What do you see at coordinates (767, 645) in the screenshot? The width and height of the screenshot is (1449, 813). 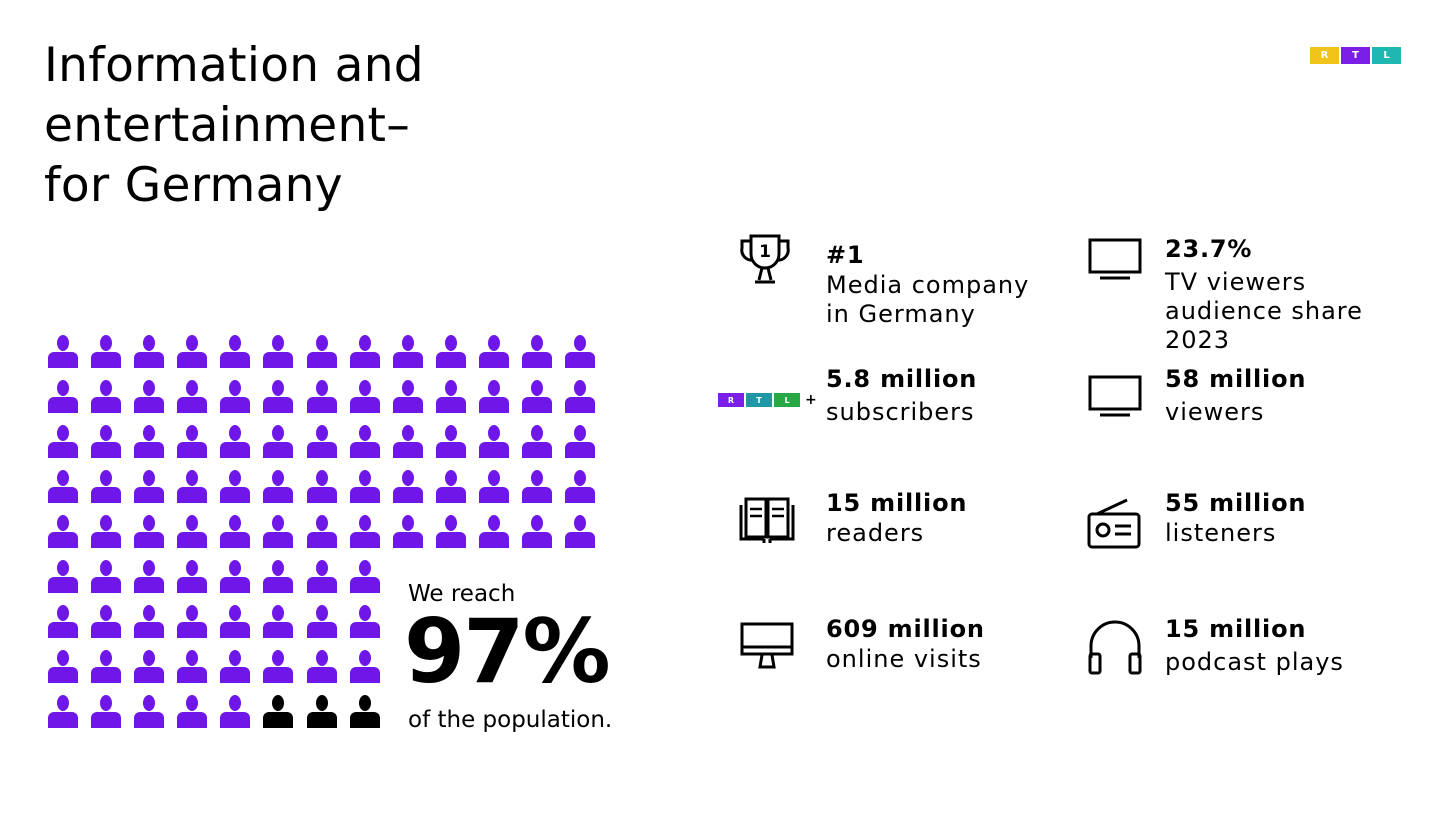 I see `monitor-icon` at bounding box center [767, 645].